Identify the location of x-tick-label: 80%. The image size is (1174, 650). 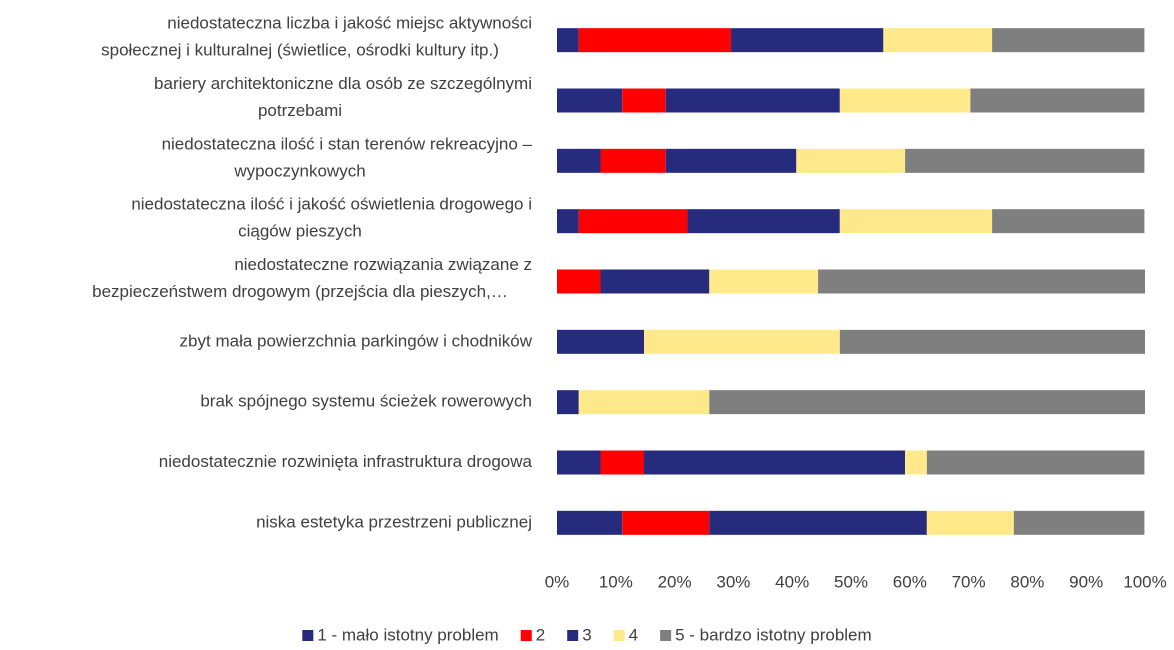
(1027, 581).